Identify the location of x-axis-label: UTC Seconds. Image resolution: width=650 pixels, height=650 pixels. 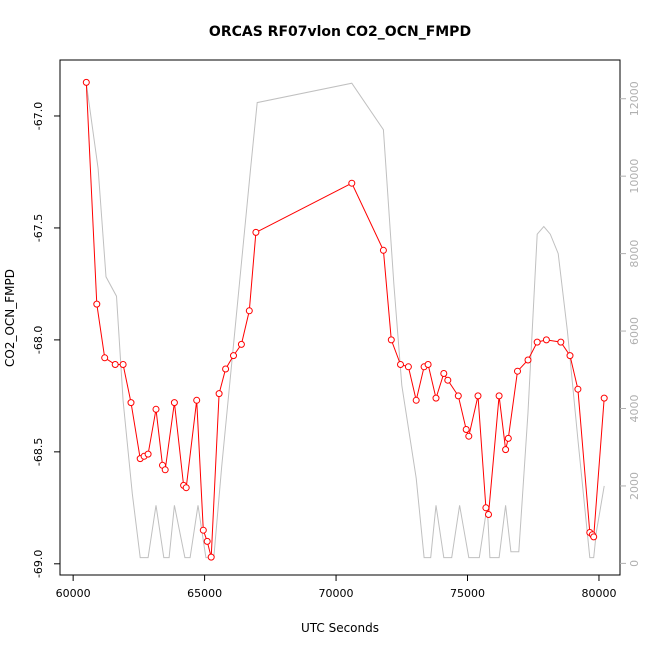
(340, 628).